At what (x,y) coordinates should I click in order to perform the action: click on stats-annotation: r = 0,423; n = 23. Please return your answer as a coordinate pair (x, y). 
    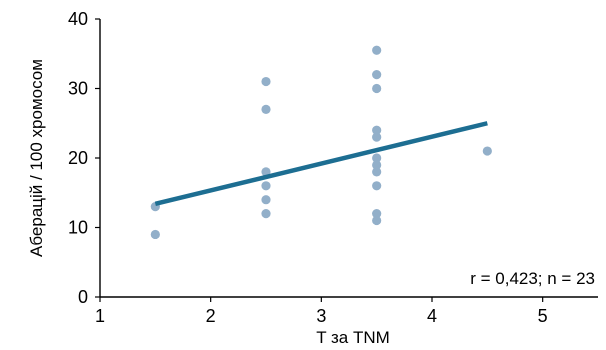
    Looking at the image, I should click on (532, 278).